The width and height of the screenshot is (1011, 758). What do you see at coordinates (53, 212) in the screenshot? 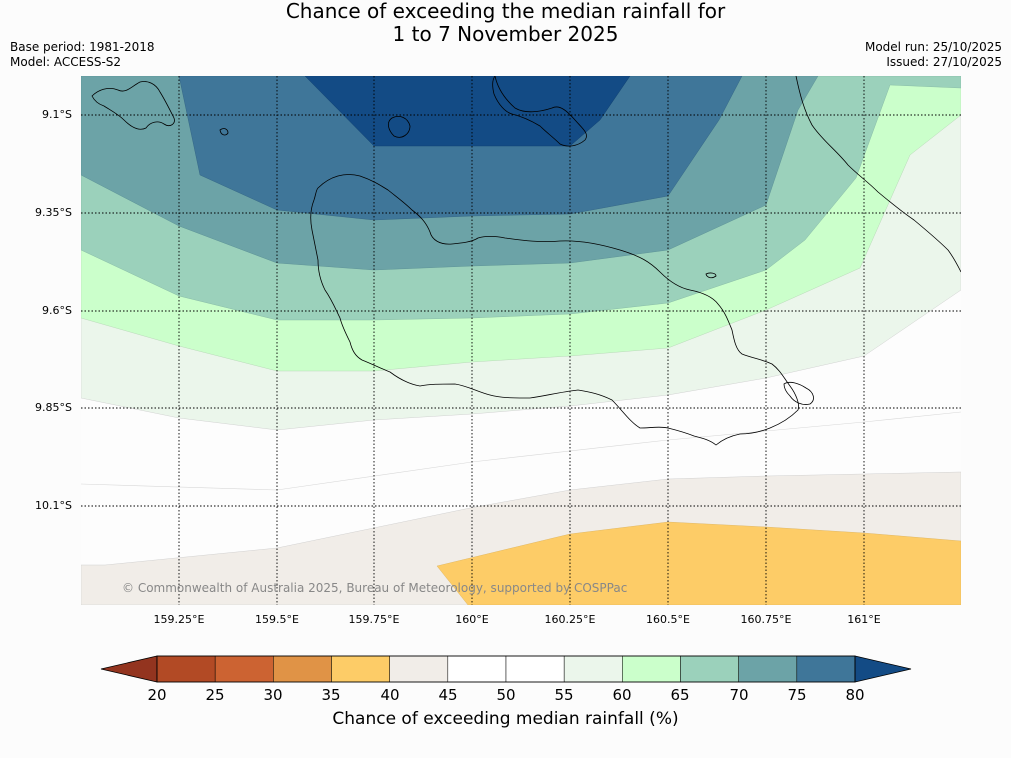
I see `lat-label: 9.35°S` at bounding box center [53, 212].